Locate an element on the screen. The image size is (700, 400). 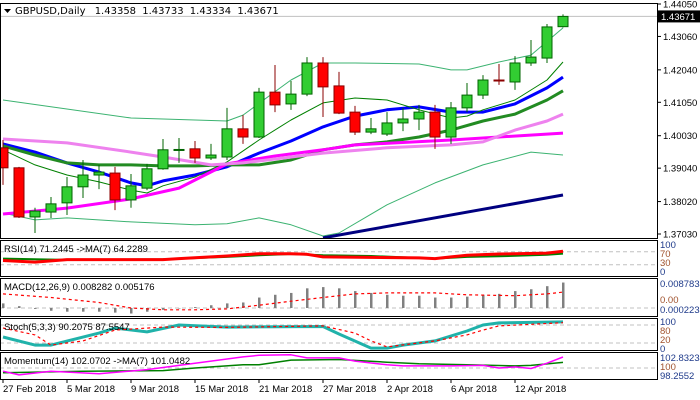
momentum-ma-line is located at coordinates (283, 366).